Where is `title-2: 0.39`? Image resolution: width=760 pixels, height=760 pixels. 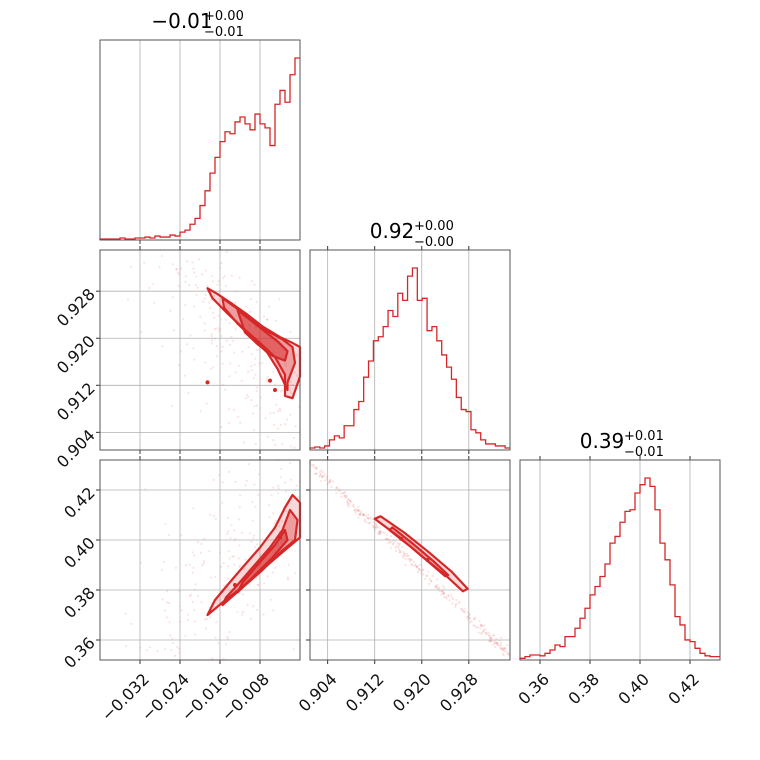 title-2: 0.39 is located at coordinates (602, 441).